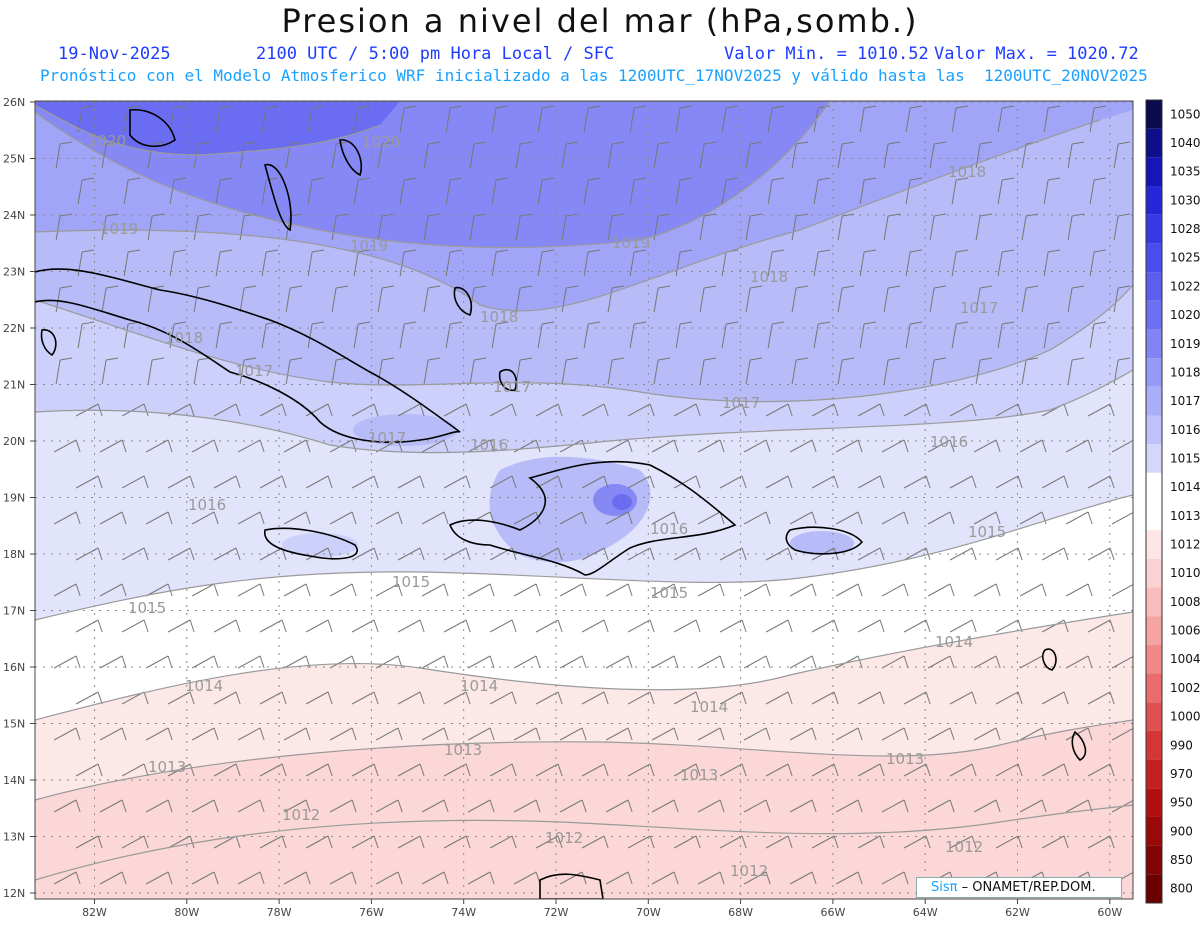 The height and width of the screenshot is (927, 1200). Describe the element at coordinates (479, 686) in the screenshot. I see `contour-label: 1014` at that location.